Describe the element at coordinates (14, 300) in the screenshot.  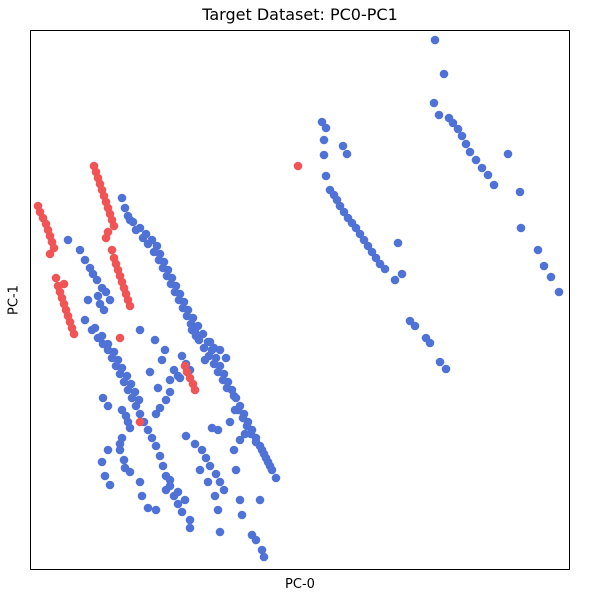
I see `y-axis-label: PC-1` at that location.